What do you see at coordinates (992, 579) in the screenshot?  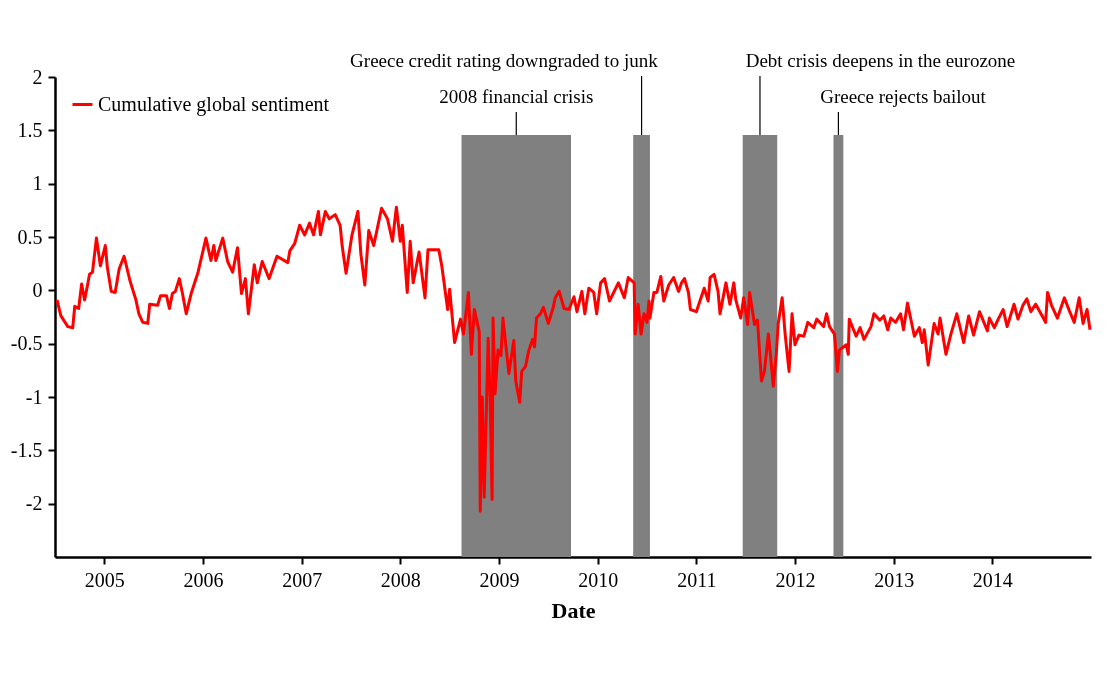 I see `x-tick-label: 2014` at bounding box center [992, 579].